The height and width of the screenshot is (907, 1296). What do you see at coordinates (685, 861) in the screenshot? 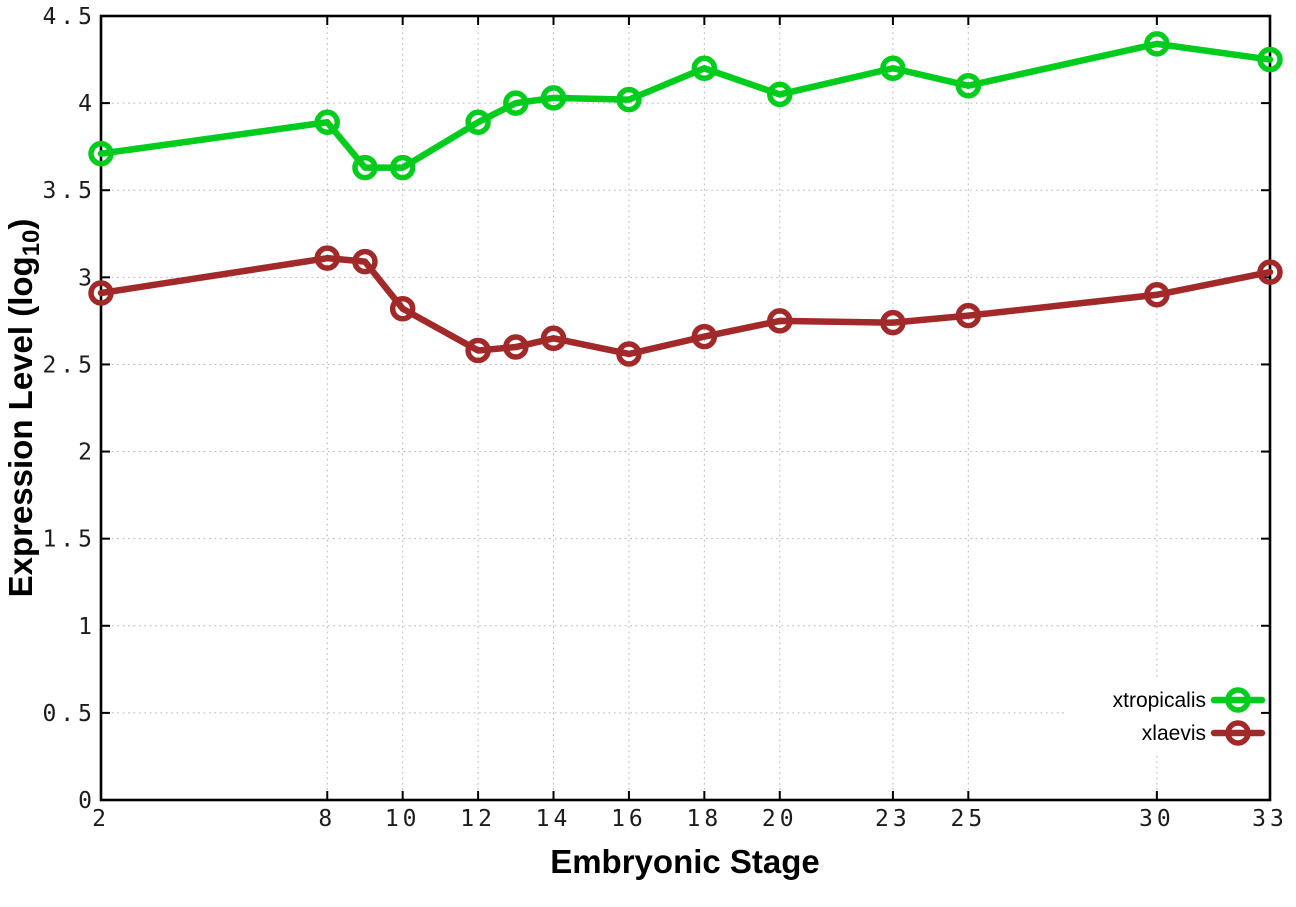
I see `x-axis-title: Embryonic Stage` at bounding box center [685, 861].